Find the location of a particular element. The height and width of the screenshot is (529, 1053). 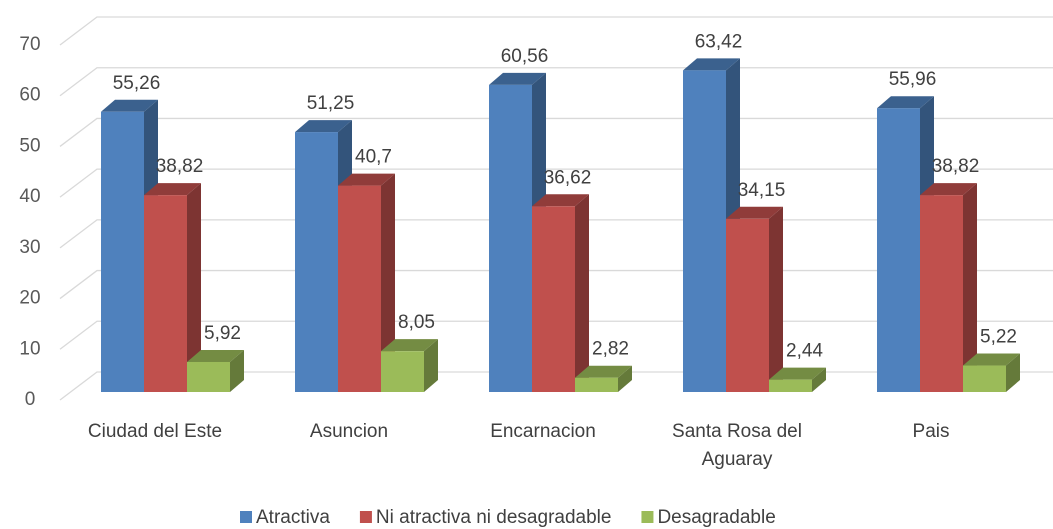

data-label: 55,26 is located at coordinates (137, 83).